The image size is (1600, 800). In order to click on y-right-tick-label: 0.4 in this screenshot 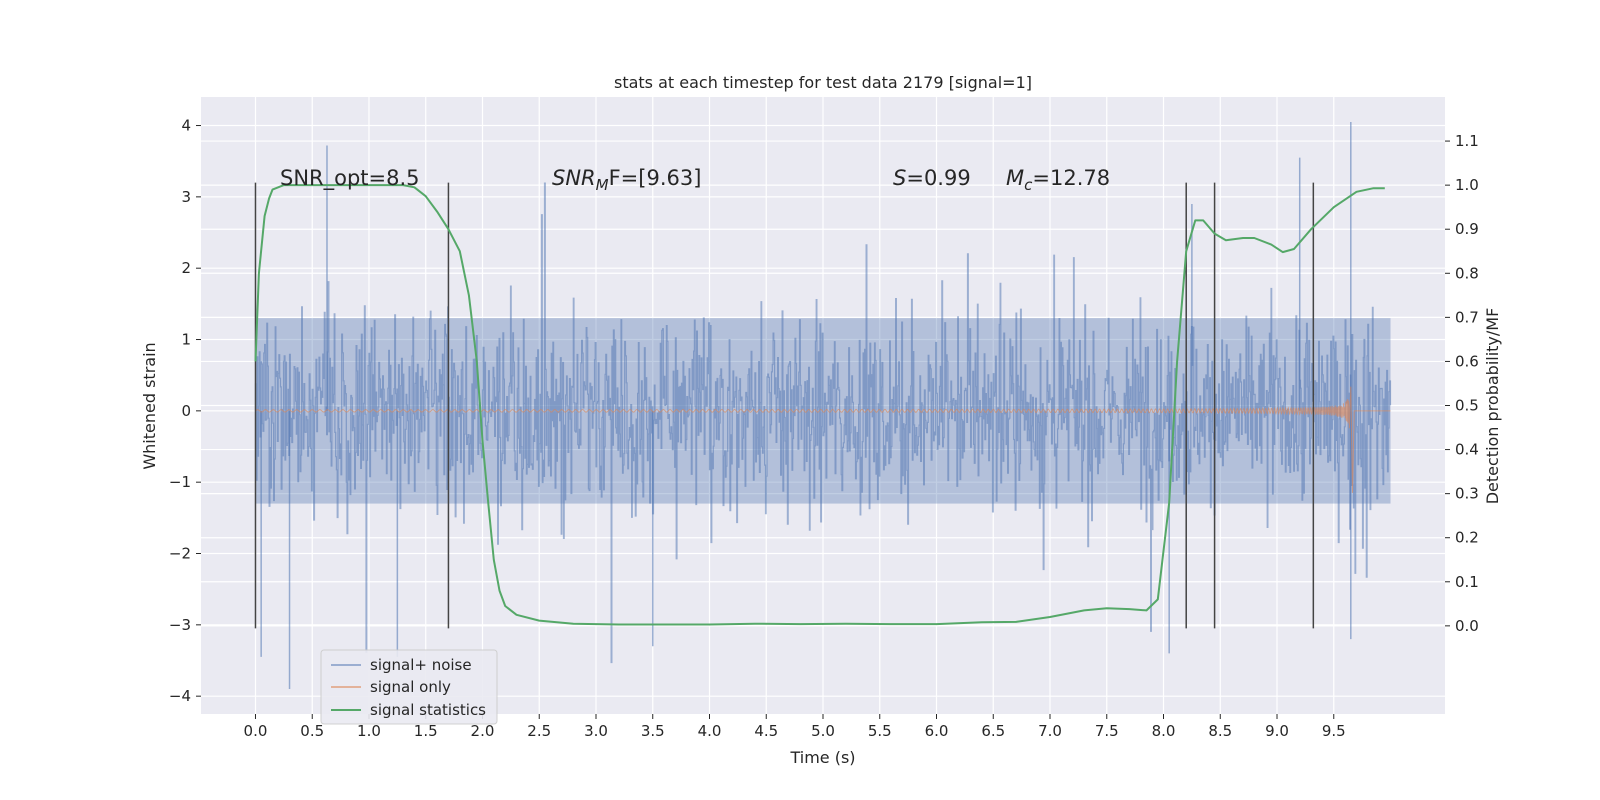, I will do `click(1467, 450)`.